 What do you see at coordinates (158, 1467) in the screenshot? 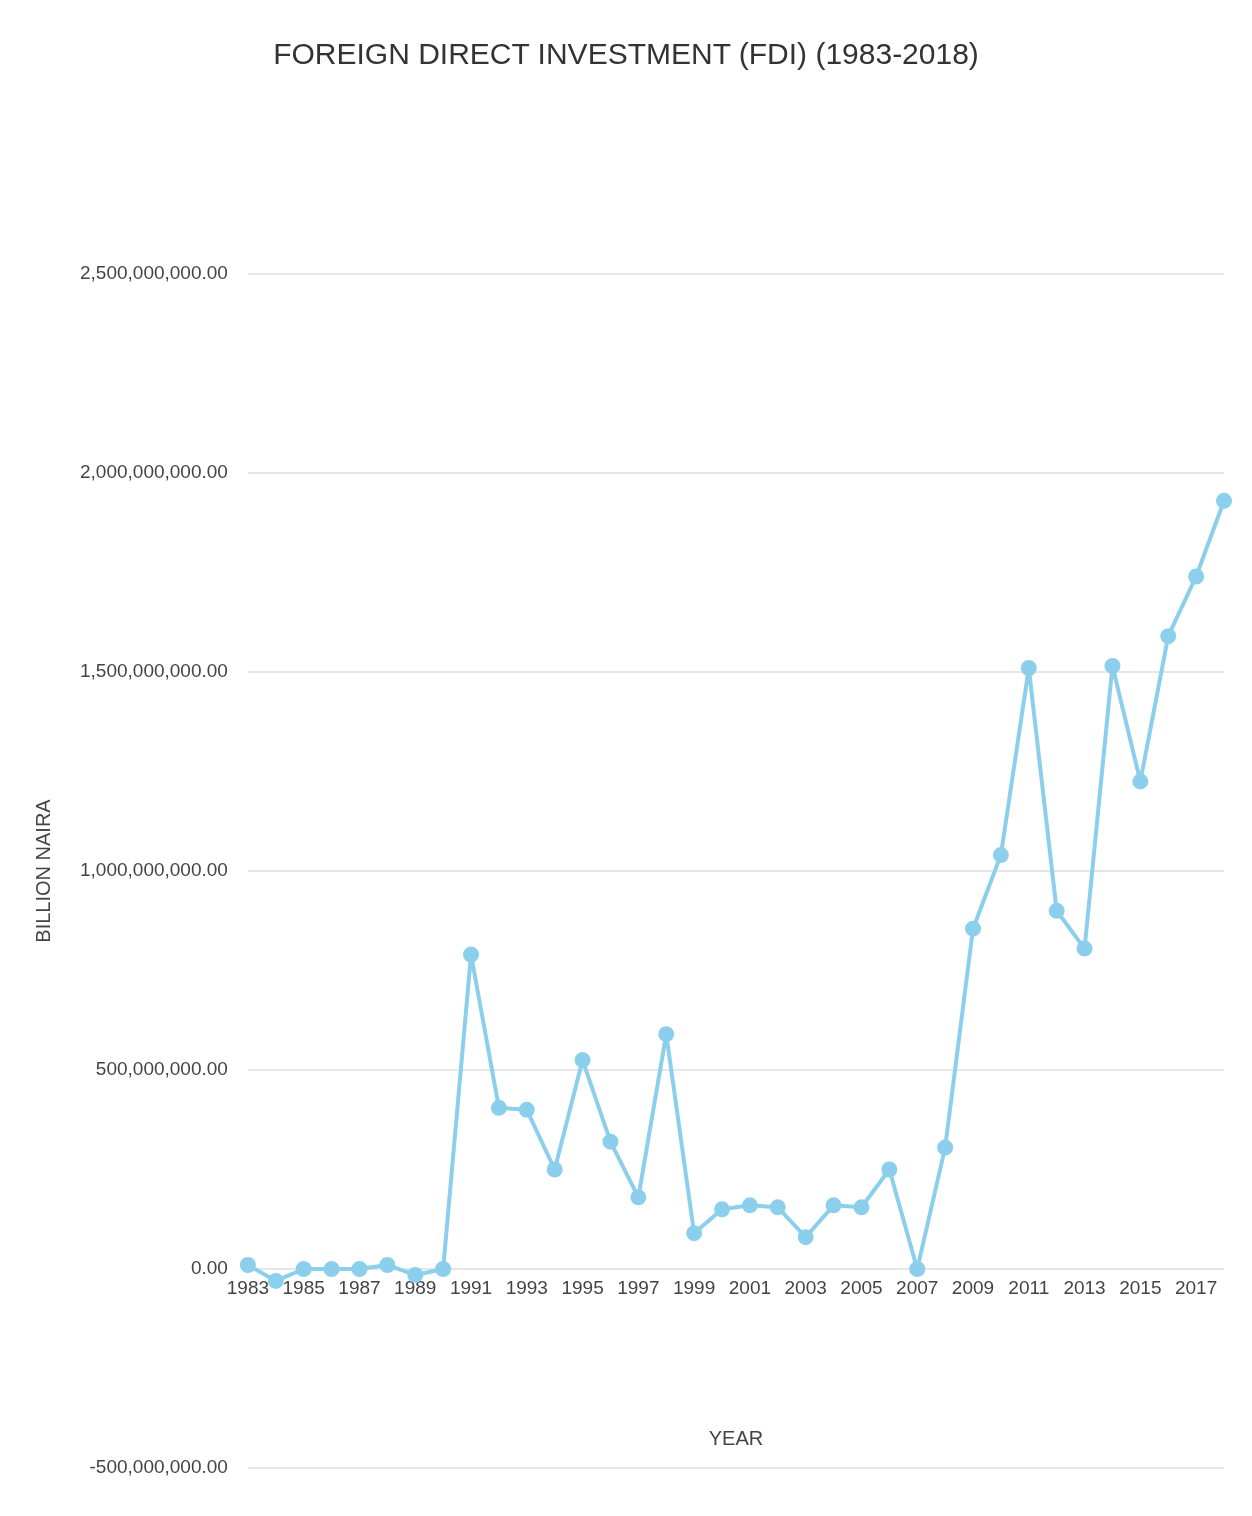
I see `y-tick-label: -500,000,000.00` at bounding box center [158, 1467].